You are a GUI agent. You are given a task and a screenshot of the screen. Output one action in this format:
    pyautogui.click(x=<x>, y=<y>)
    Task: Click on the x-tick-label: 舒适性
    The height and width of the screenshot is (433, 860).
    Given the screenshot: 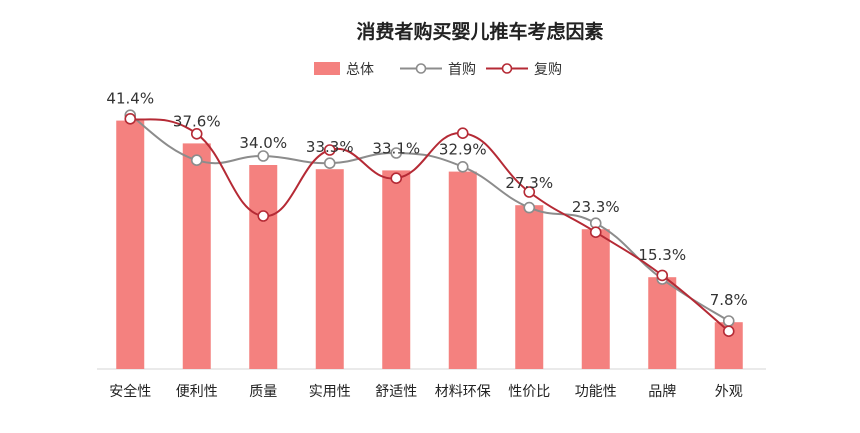 What is the action you would take?
    pyautogui.click(x=396, y=392)
    